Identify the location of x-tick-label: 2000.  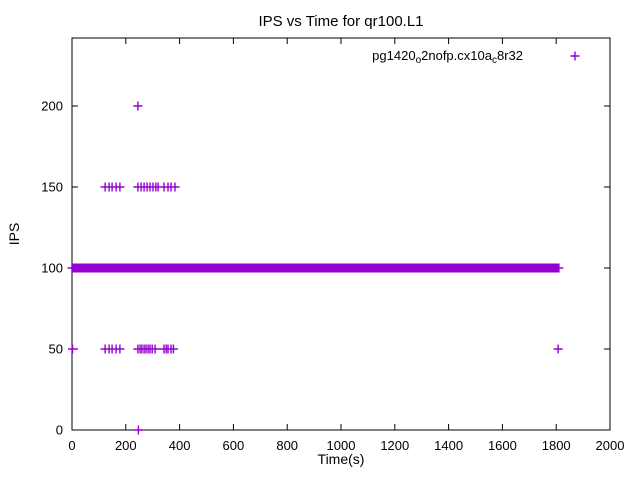
(610, 445).